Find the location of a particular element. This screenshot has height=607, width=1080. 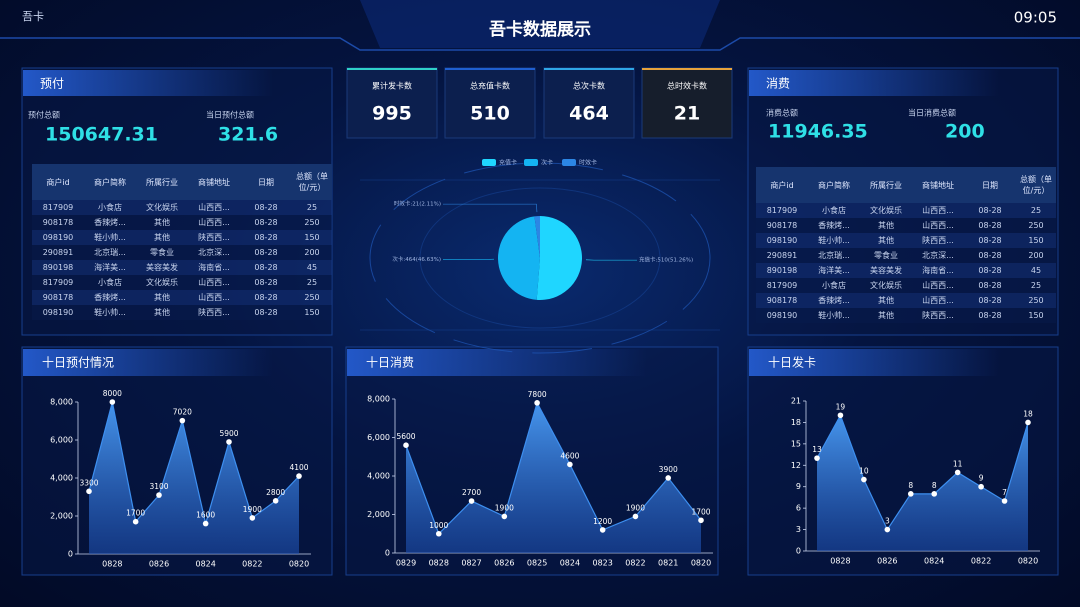

clock: 09:05 is located at coordinates (1035, 18).